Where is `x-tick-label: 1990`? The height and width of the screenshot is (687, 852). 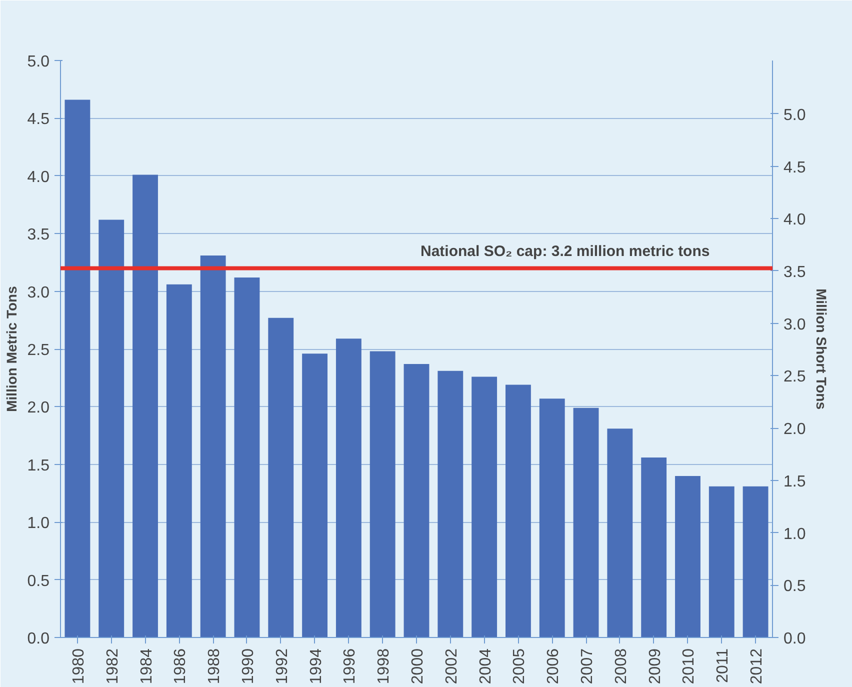
x-tick-label: 1990 is located at coordinates (248, 666).